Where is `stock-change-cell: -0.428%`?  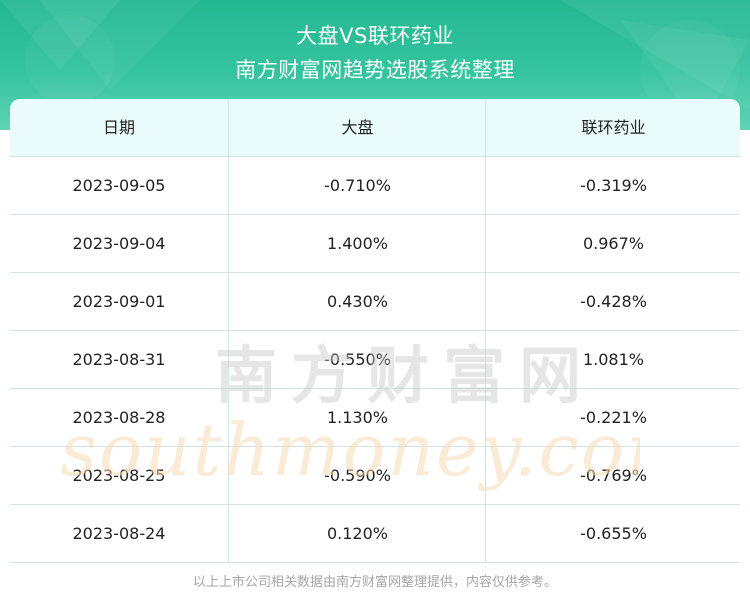
stock-change-cell: -0.428% is located at coordinates (612, 301).